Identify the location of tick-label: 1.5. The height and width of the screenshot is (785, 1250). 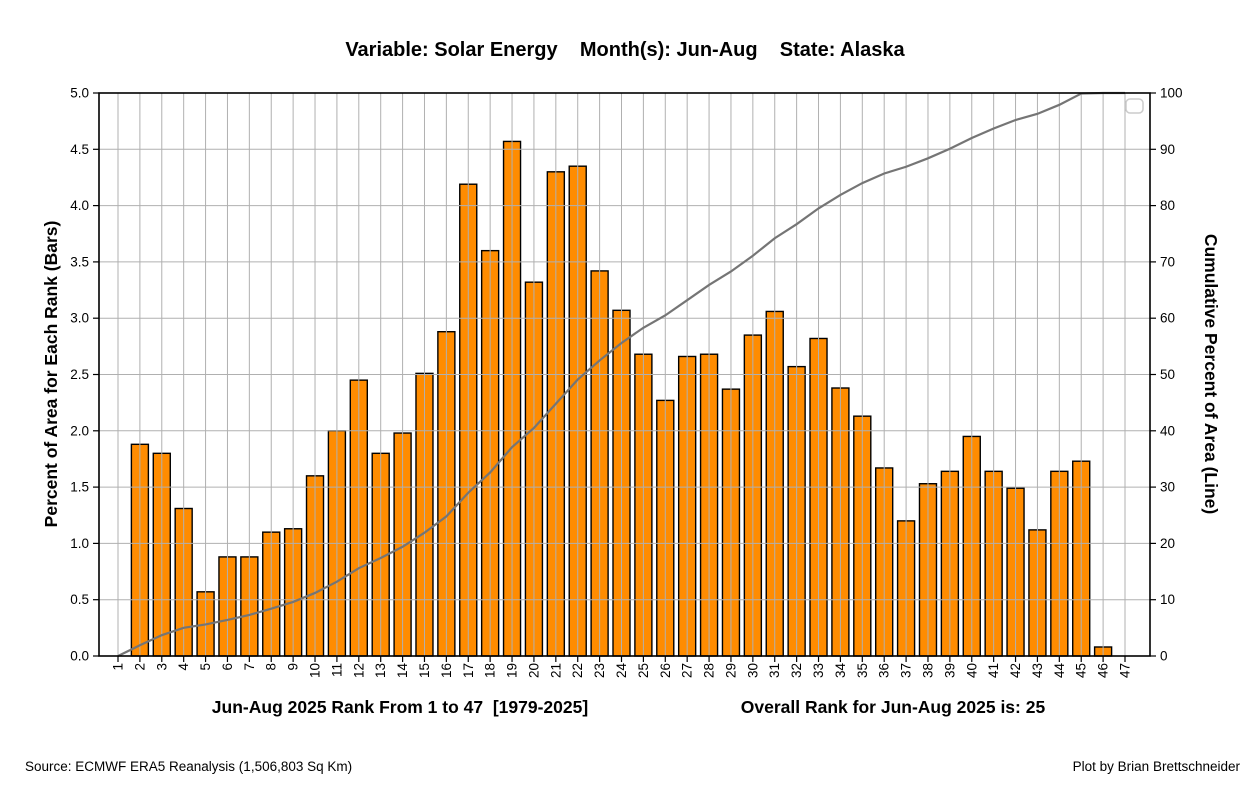
(79, 487).